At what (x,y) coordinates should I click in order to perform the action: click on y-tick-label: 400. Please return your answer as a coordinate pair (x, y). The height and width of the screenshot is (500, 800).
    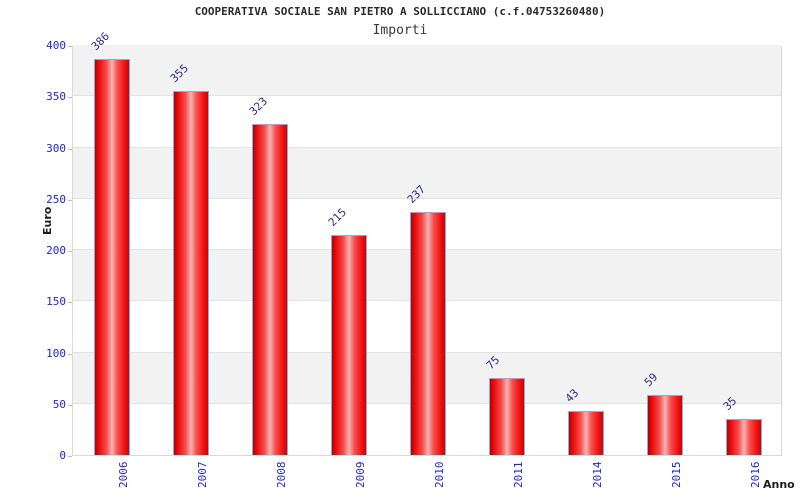
    Looking at the image, I should click on (56, 45).